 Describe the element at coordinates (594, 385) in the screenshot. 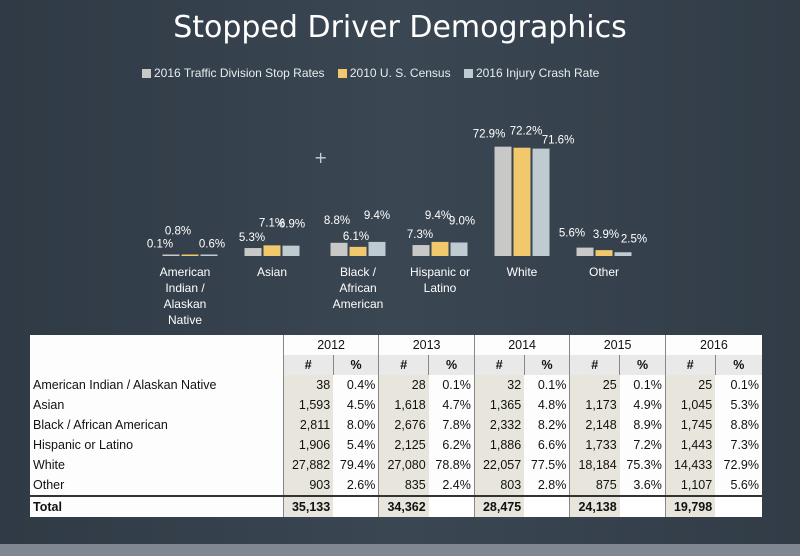

I see `count-cell: 25` at that location.